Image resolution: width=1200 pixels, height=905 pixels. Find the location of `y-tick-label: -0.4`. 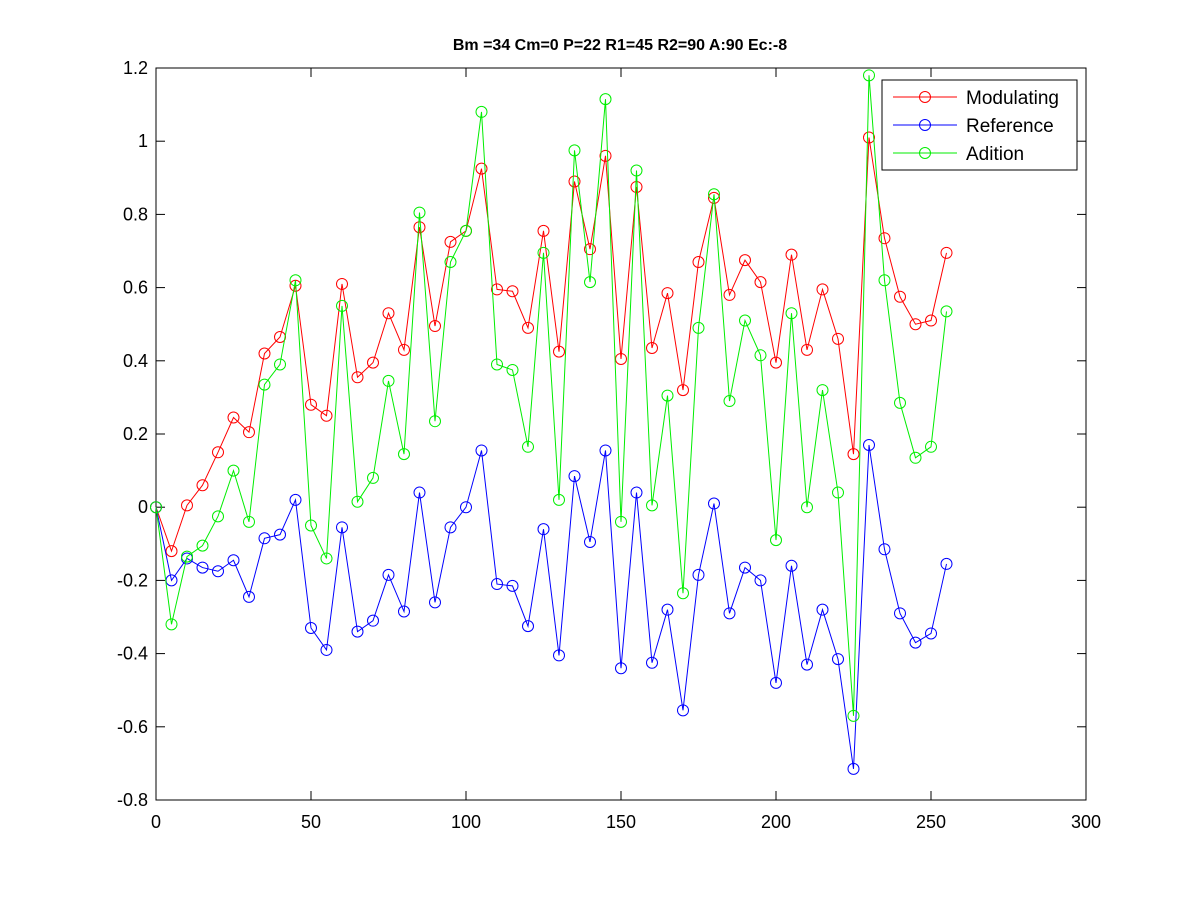

y-tick-label: -0.4 is located at coordinates (132, 654).